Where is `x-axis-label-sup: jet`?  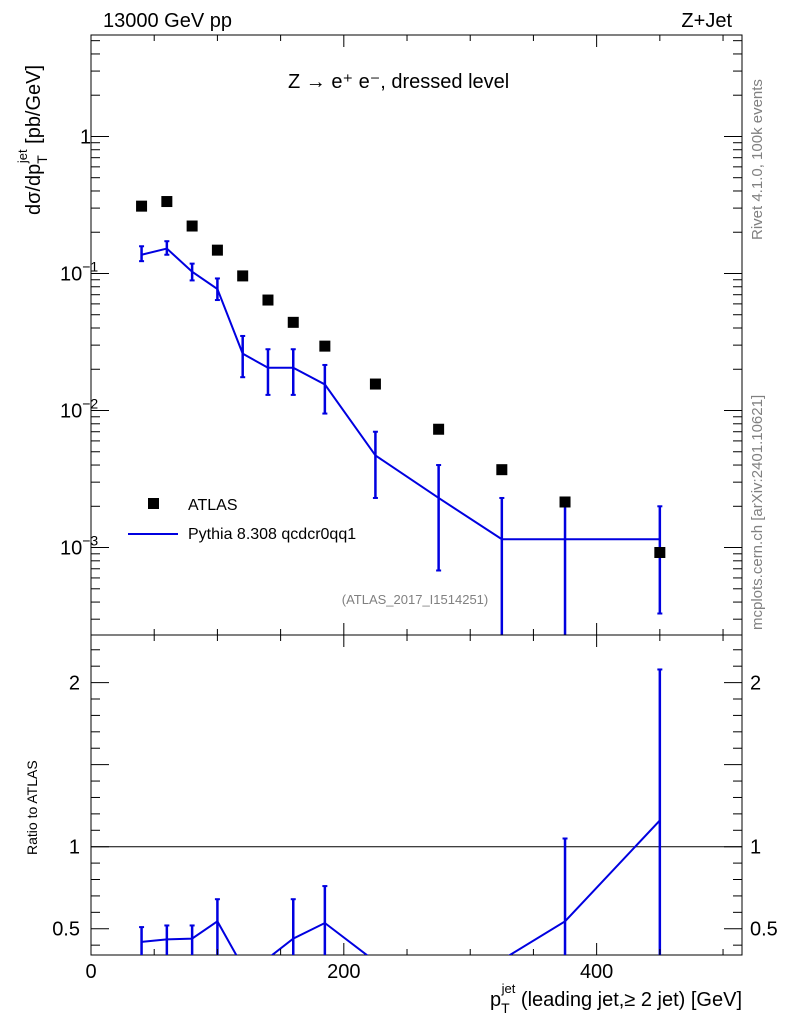 x-axis-label-sup: jet is located at coordinates (508, 988).